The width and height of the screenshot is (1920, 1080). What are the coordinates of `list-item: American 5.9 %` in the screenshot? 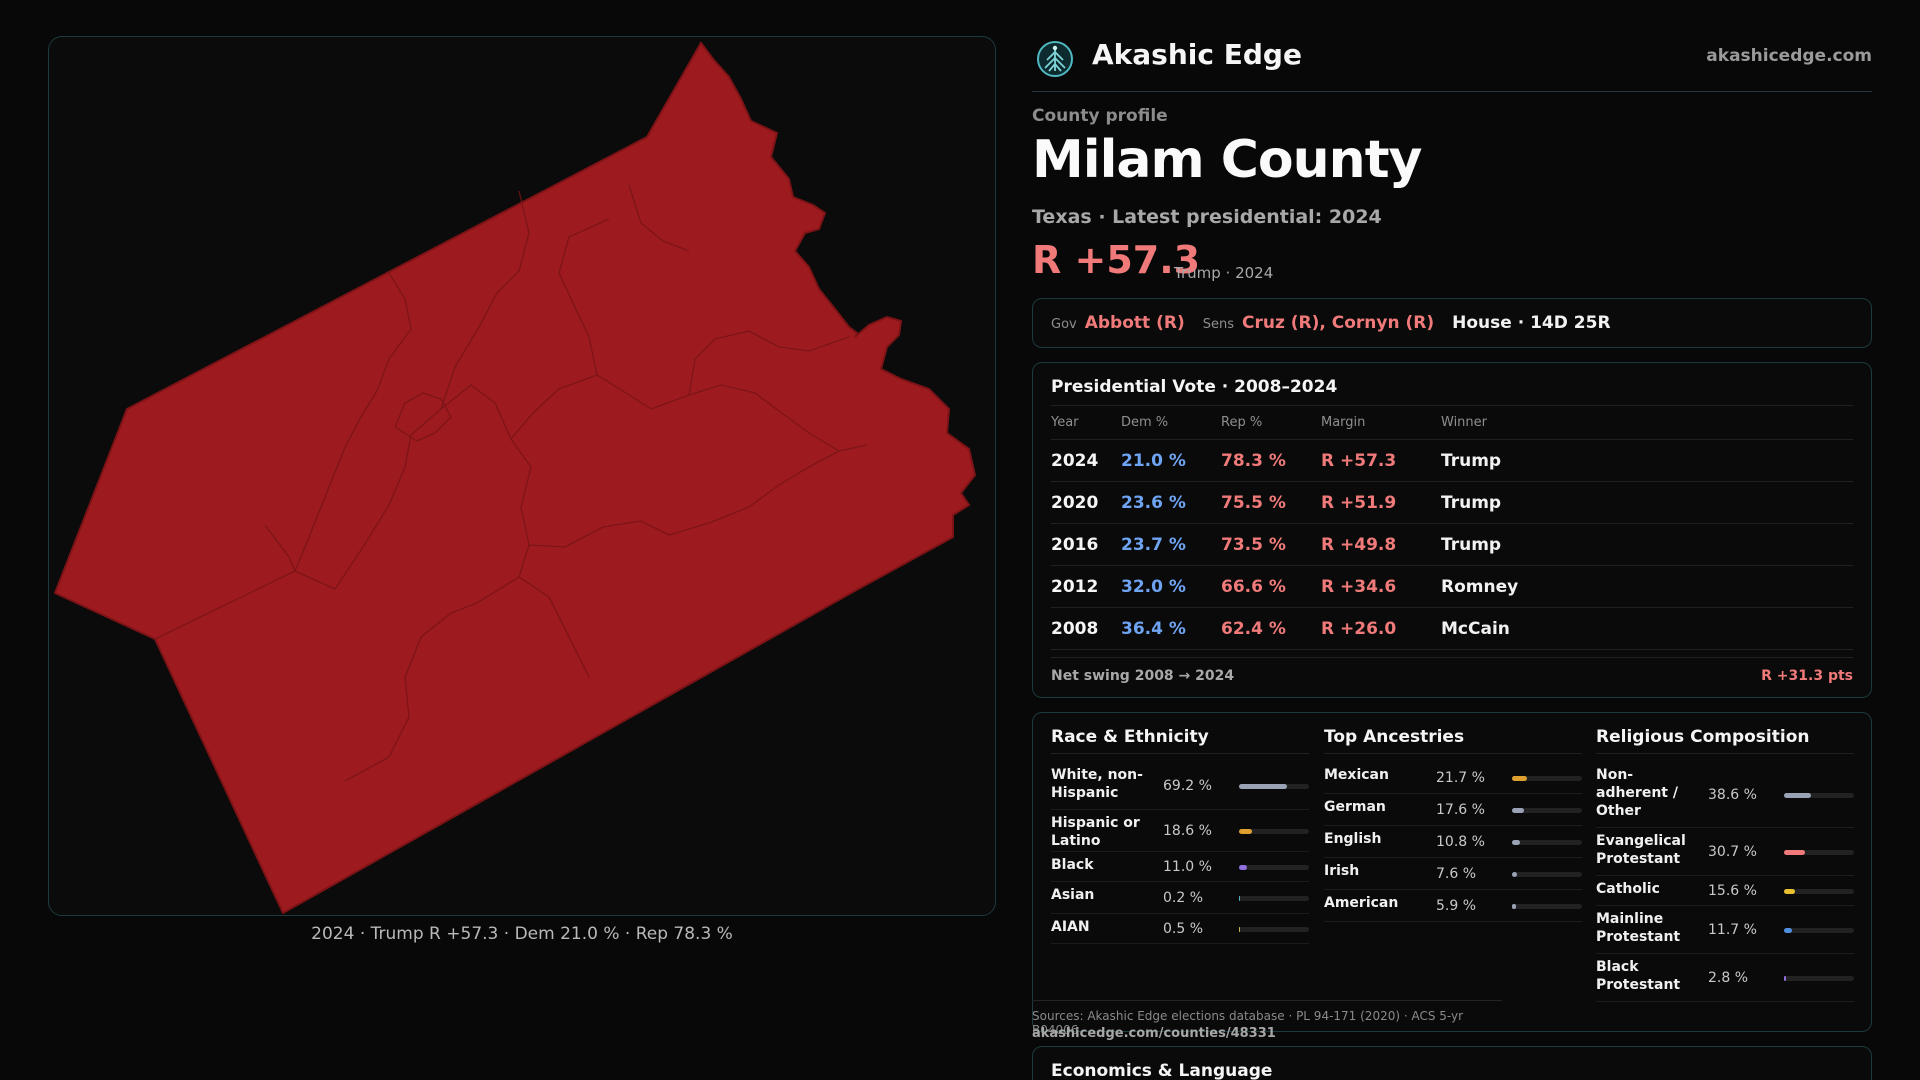 It's located at (1453, 906).